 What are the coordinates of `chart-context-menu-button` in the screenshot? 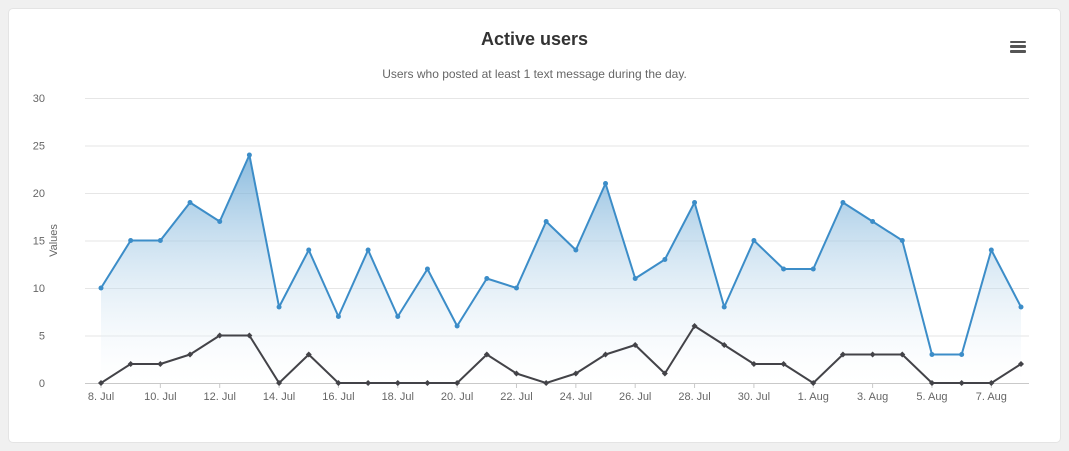 It's located at (1019, 46).